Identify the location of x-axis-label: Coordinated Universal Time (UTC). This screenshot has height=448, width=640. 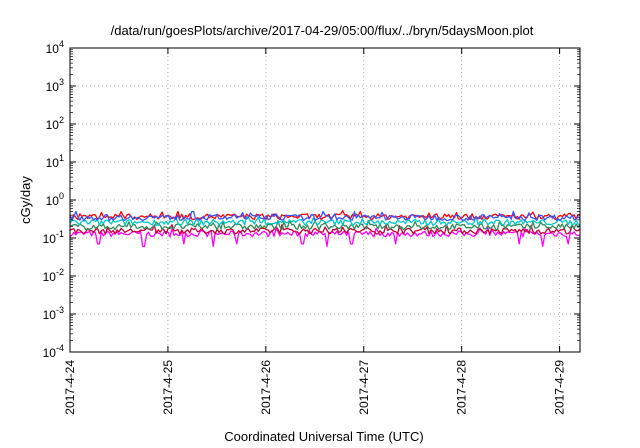
(323, 436).